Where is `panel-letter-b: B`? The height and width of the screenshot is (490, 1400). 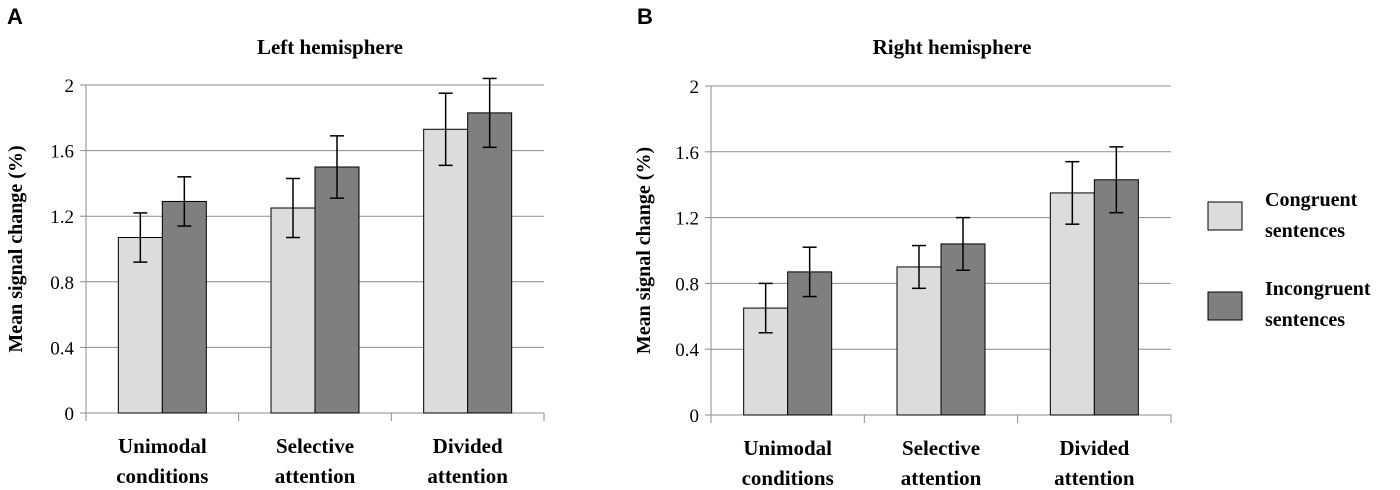 panel-letter-b: B is located at coordinates (645, 16).